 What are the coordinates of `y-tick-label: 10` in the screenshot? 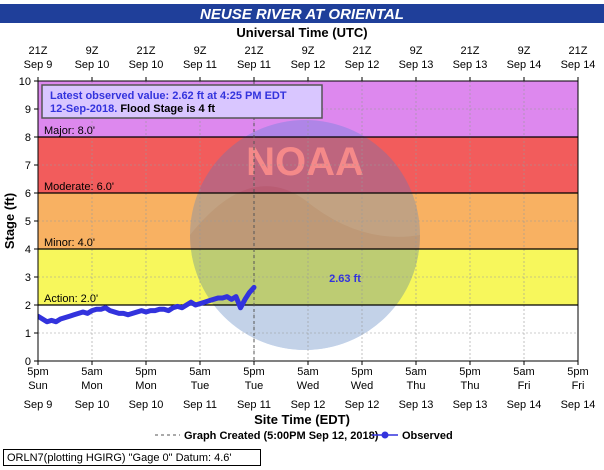 It's located at (25, 82).